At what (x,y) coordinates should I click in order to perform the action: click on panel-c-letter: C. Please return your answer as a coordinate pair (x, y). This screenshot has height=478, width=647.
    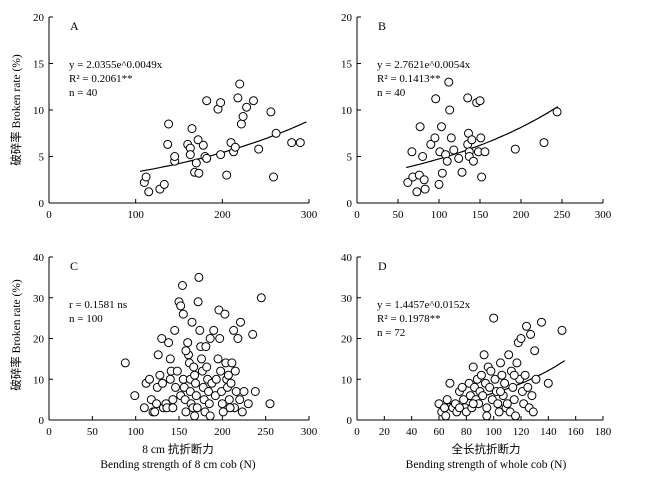
    Looking at the image, I should click on (74, 266).